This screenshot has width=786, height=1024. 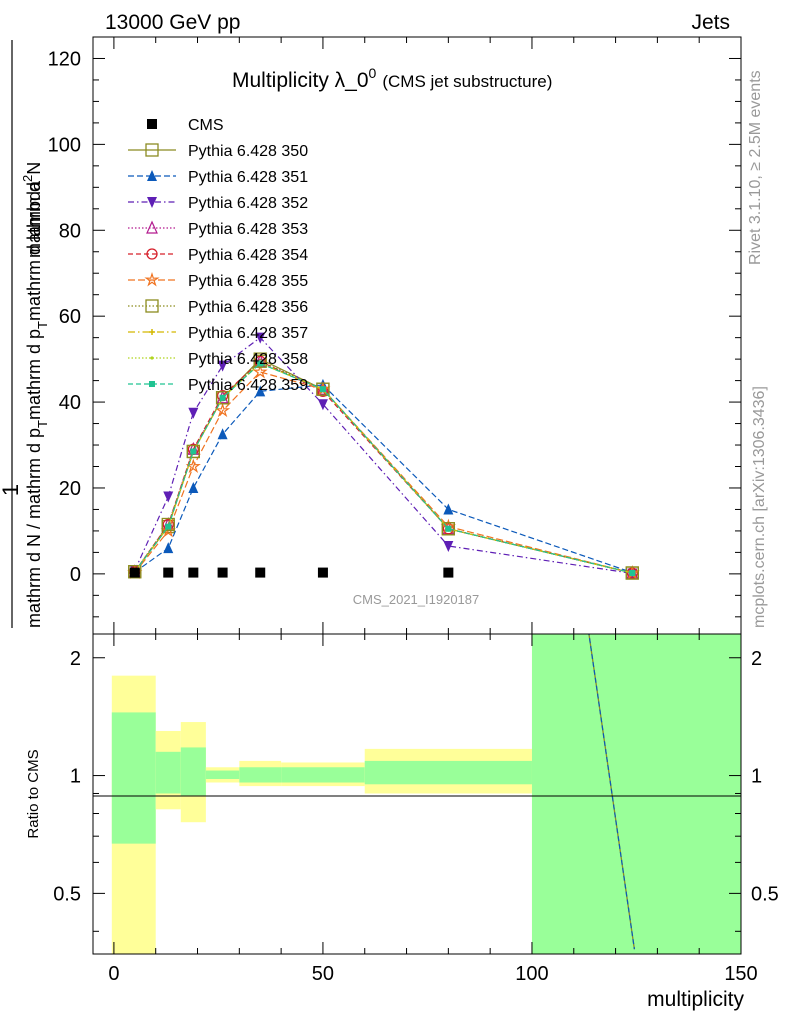 What do you see at coordinates (75, 659) in the screenshot?
I see `ratio-y-tick-label: 2` at bounding box center [75, 659].